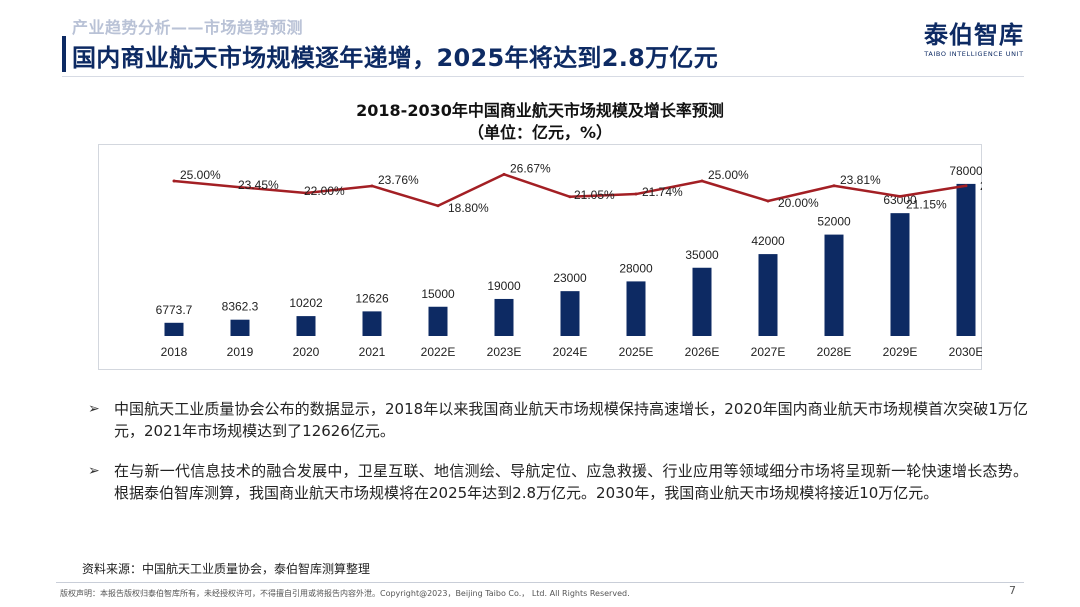 The height and width of the screenshot is (607, 1080). I want to click on brand-logo: 泰伯智库 TAIBO INTELLIGENCE UNIT, so click(974, 40).